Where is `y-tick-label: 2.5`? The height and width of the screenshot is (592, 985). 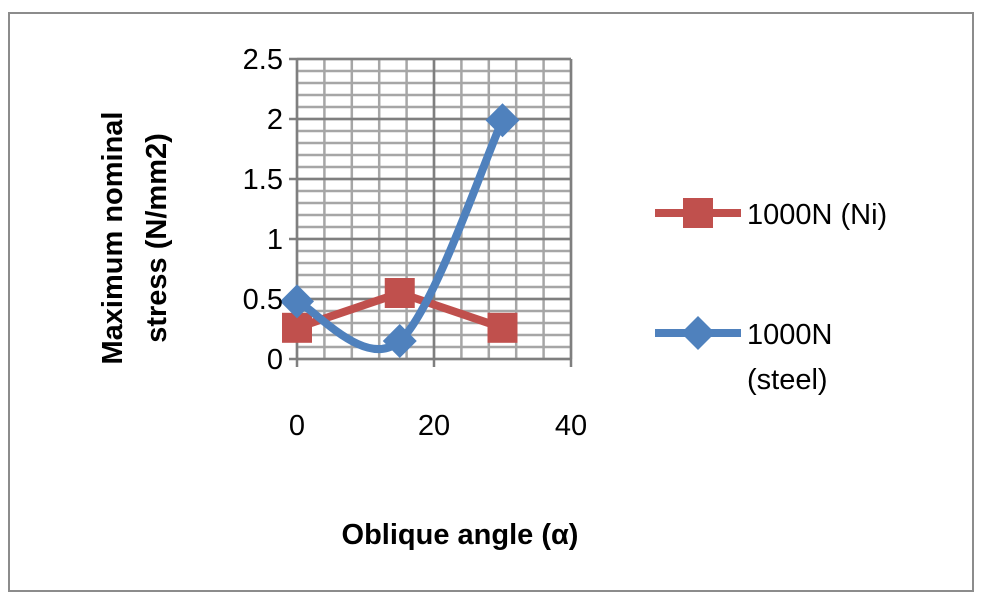
y-tick-label: 2.5 is located at coordinates (263, 60).